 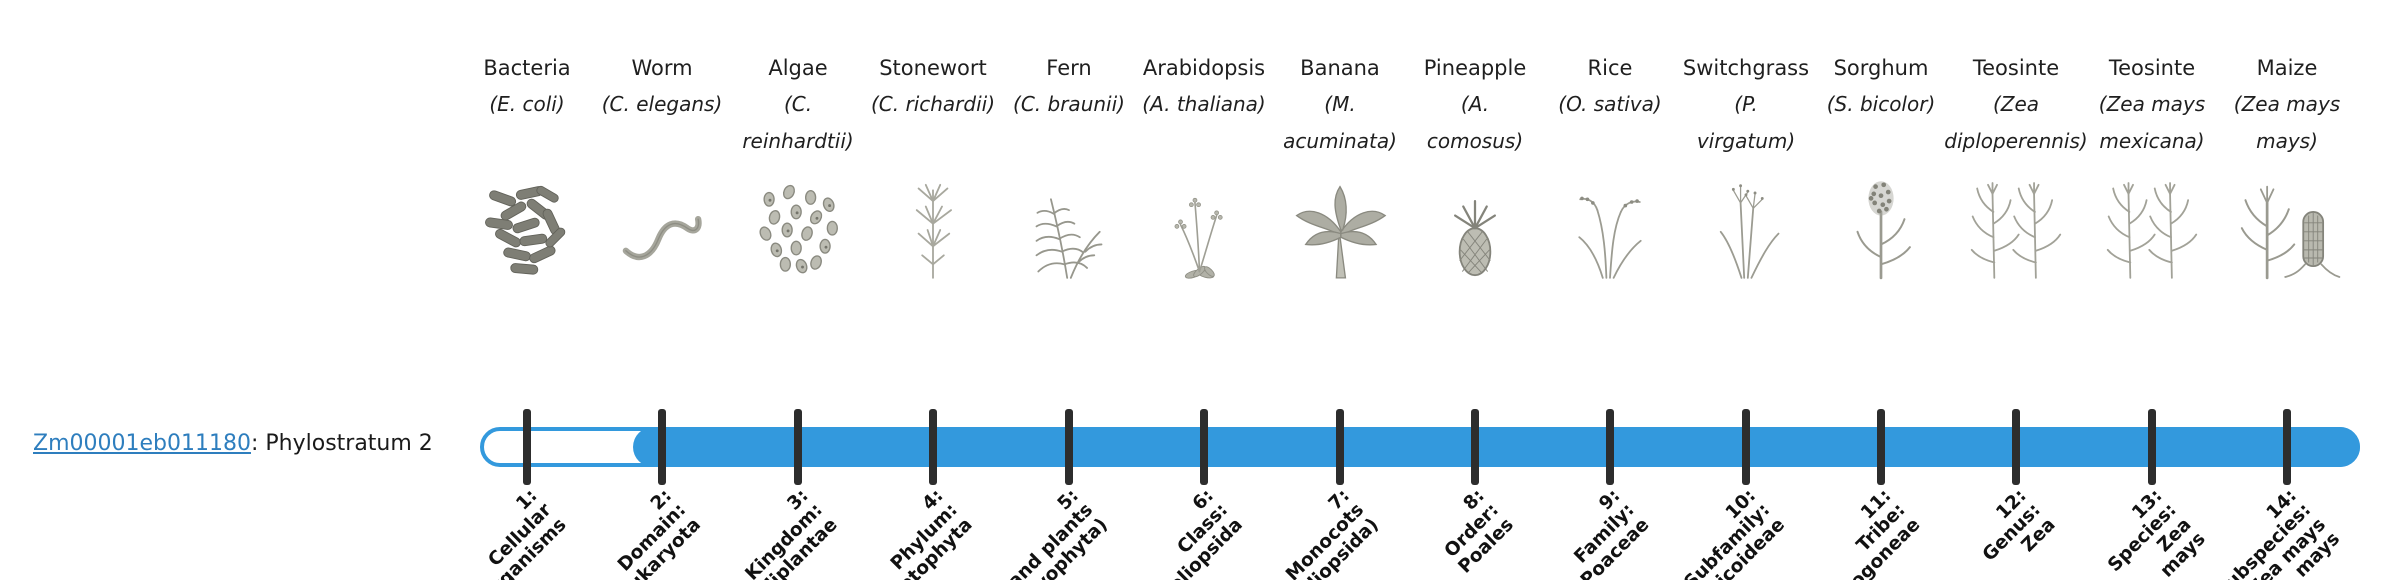 I want to click on organism-scientific-name: (A. comosus), so click(x=1475, y=122).